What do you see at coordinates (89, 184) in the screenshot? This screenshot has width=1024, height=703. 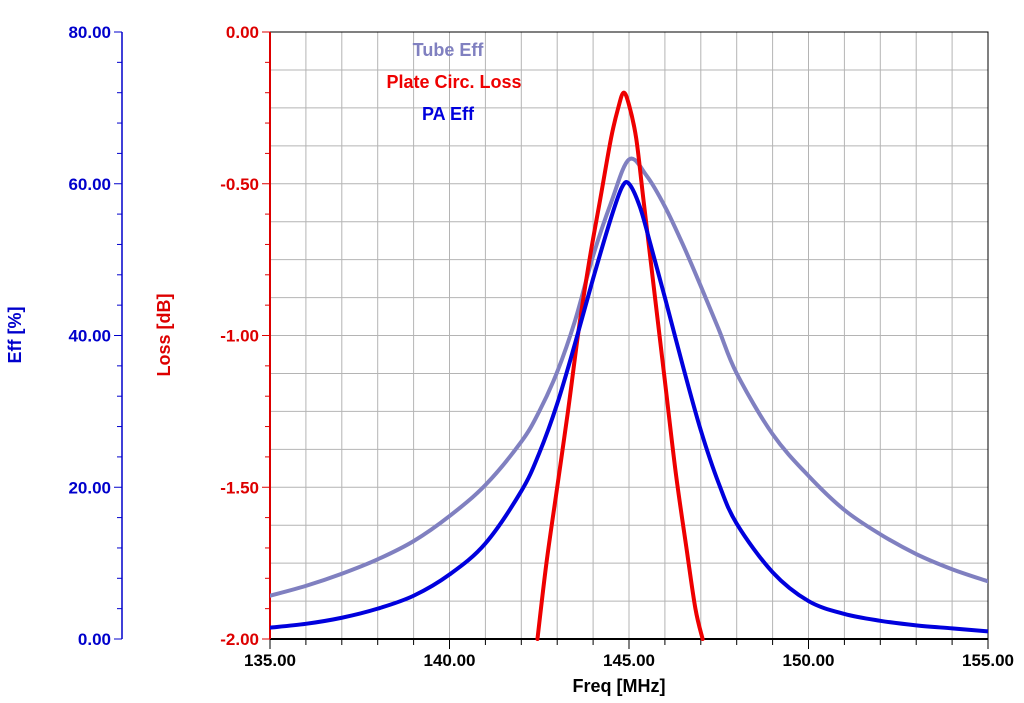 I see `eff-tick-label: 60.00` at bounding box center [89, 184].